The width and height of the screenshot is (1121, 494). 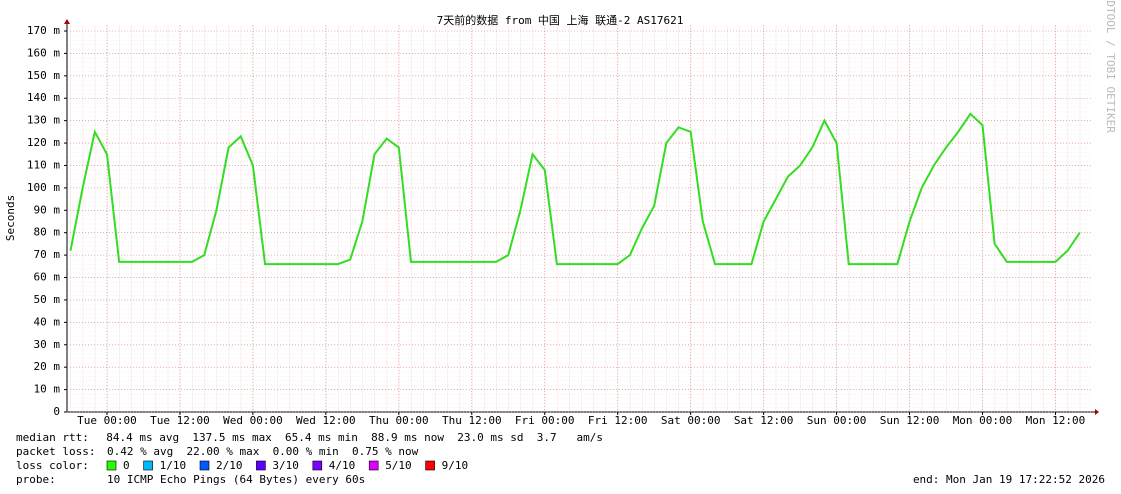 What do you see at coordinates (43, 97) in the screenshot?
I see `y-tick-label: 140 m` at bounding box center [43, 97].